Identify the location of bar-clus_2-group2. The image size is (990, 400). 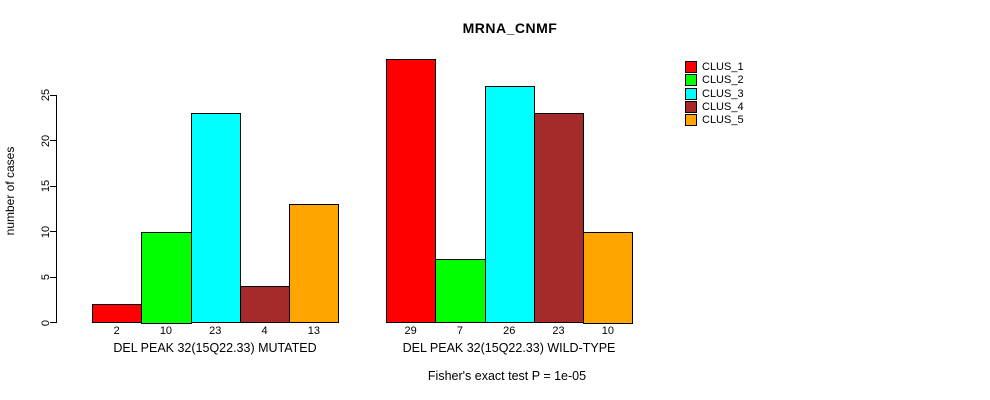
(460, 291).